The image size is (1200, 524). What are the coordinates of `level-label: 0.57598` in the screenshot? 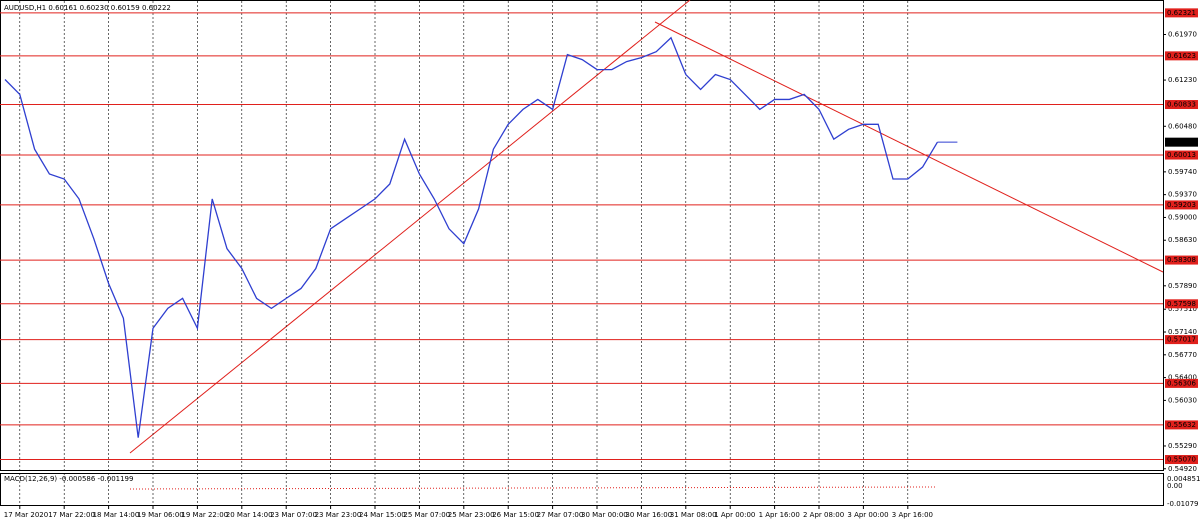 It's located at (1181, 304).